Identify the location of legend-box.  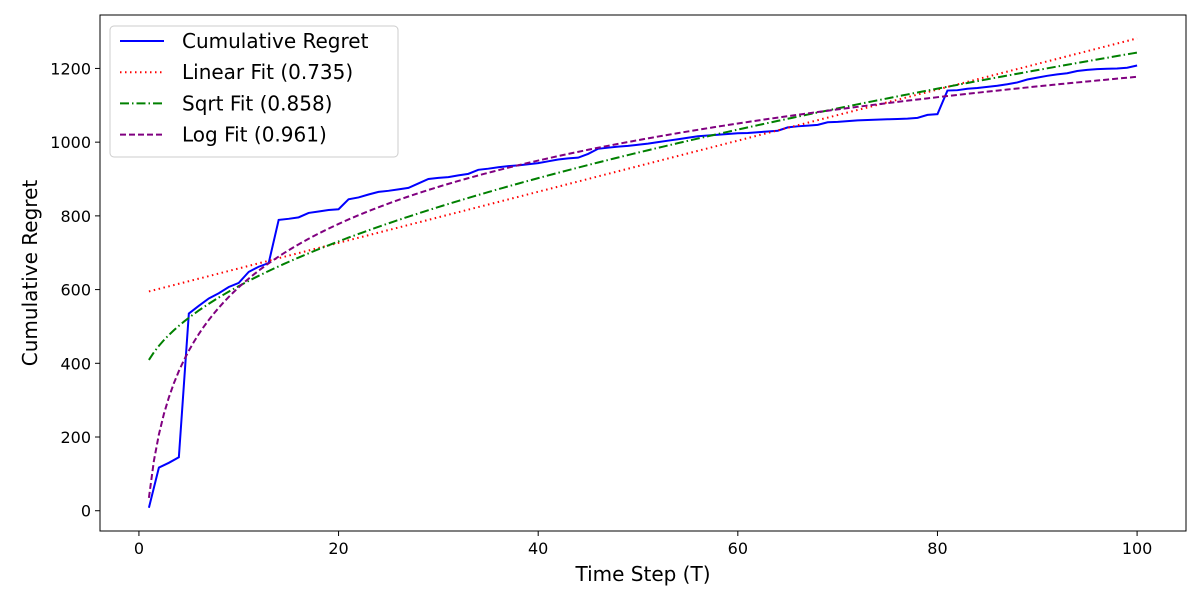
(254, 91).